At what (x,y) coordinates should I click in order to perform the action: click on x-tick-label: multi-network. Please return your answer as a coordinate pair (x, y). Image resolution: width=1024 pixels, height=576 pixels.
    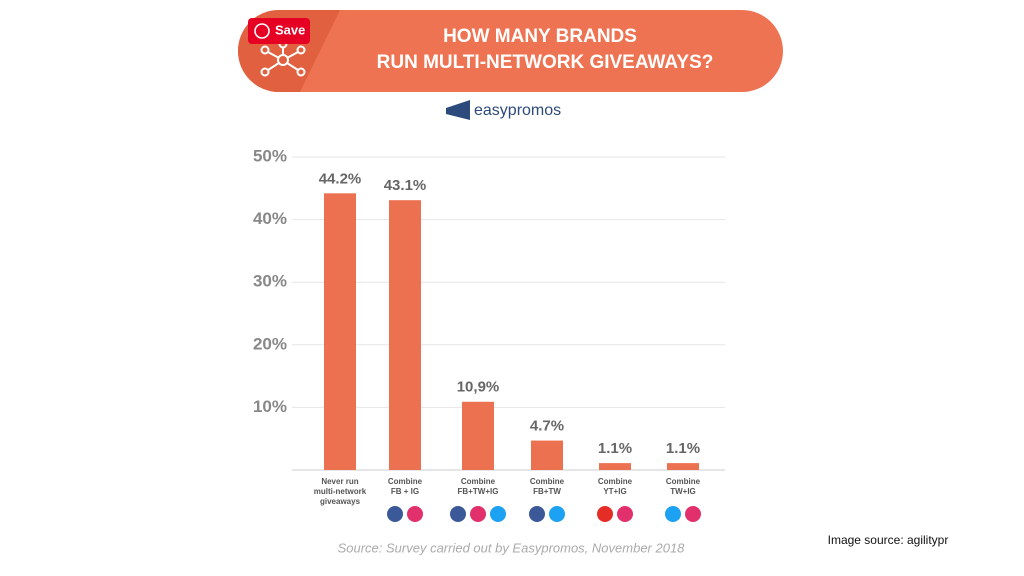
    Looking at the image, I should click on (340, 491).